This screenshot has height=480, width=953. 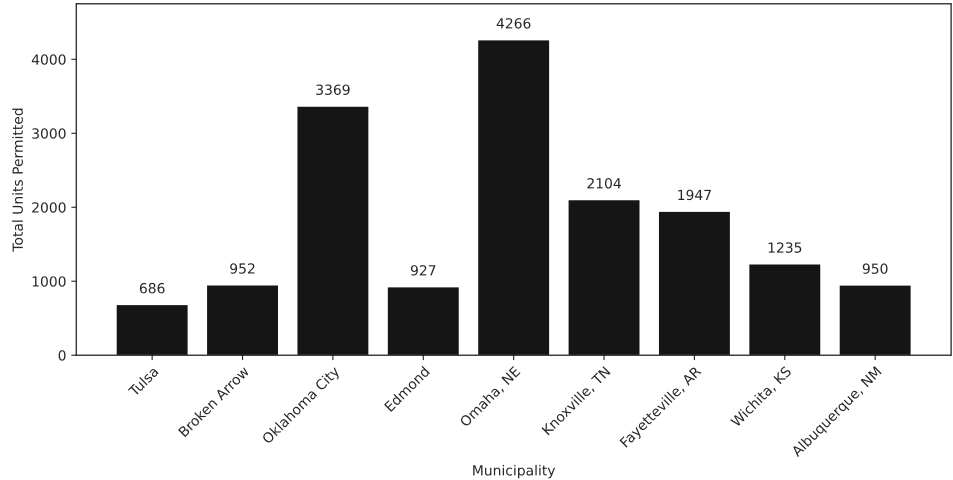 I want to click on y-tick-label: 1000, so click(x=49, y=281).